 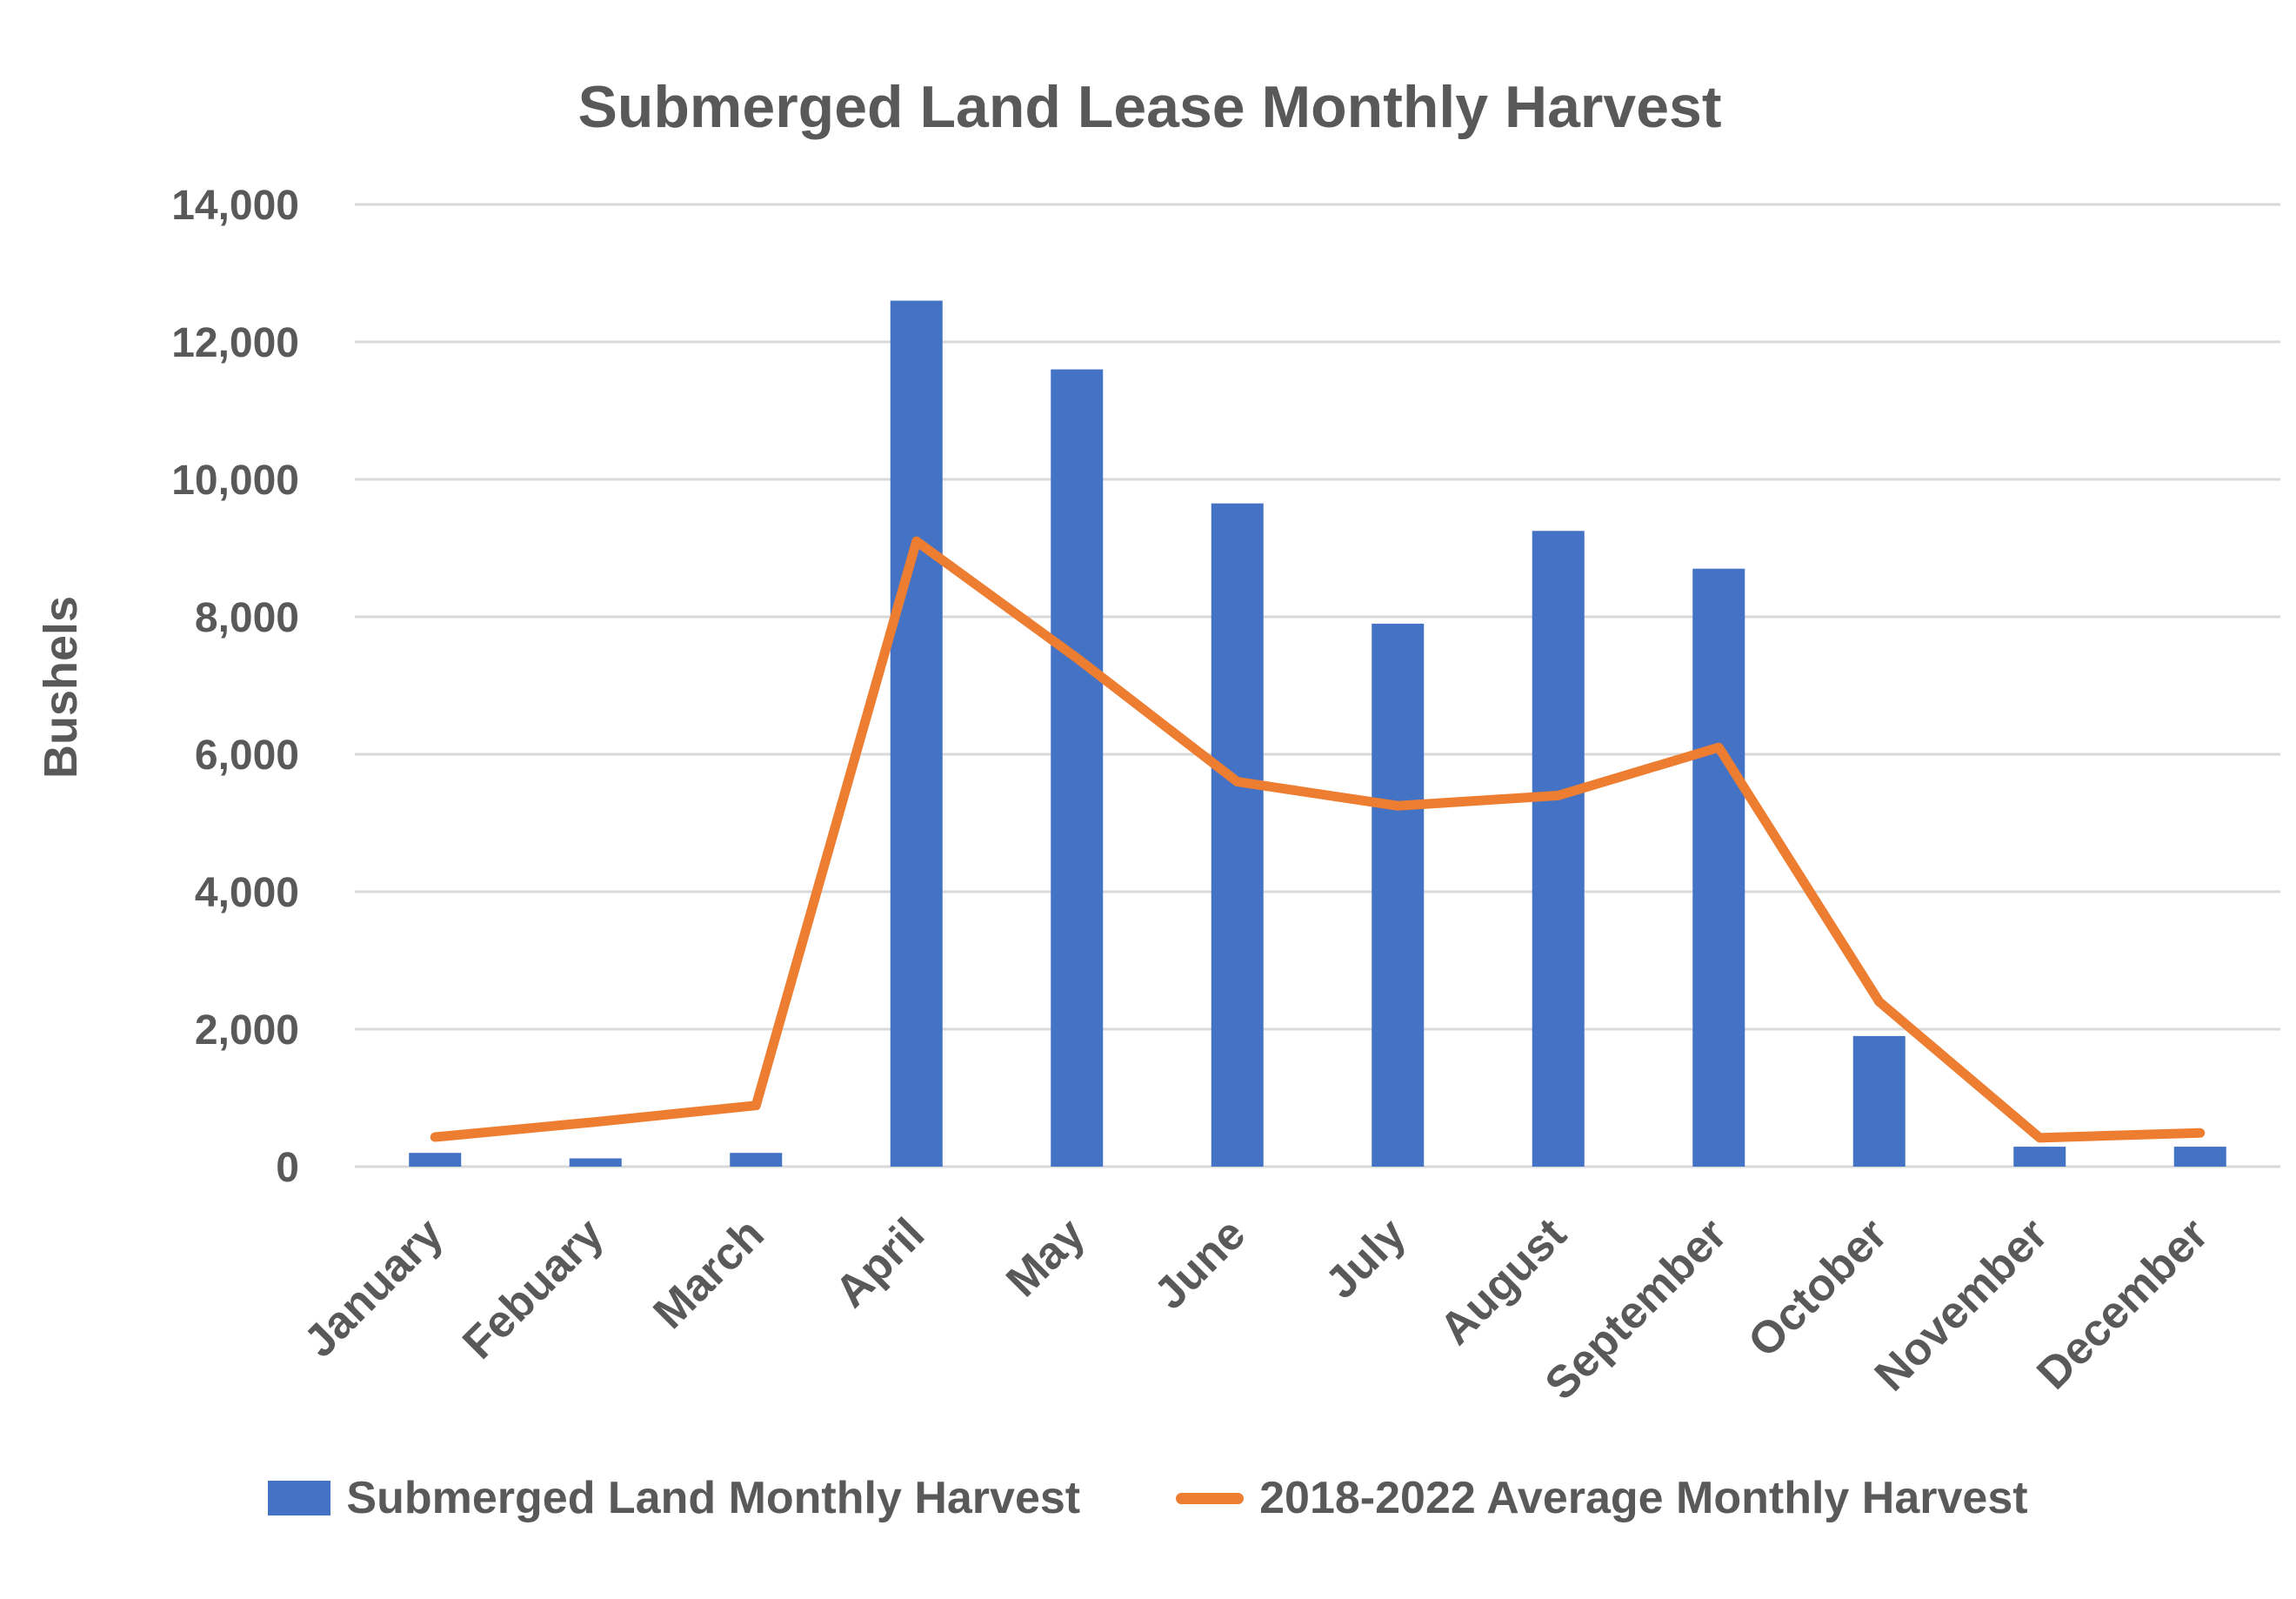 I want to click on bar-may, so click(x=1078, y=768).